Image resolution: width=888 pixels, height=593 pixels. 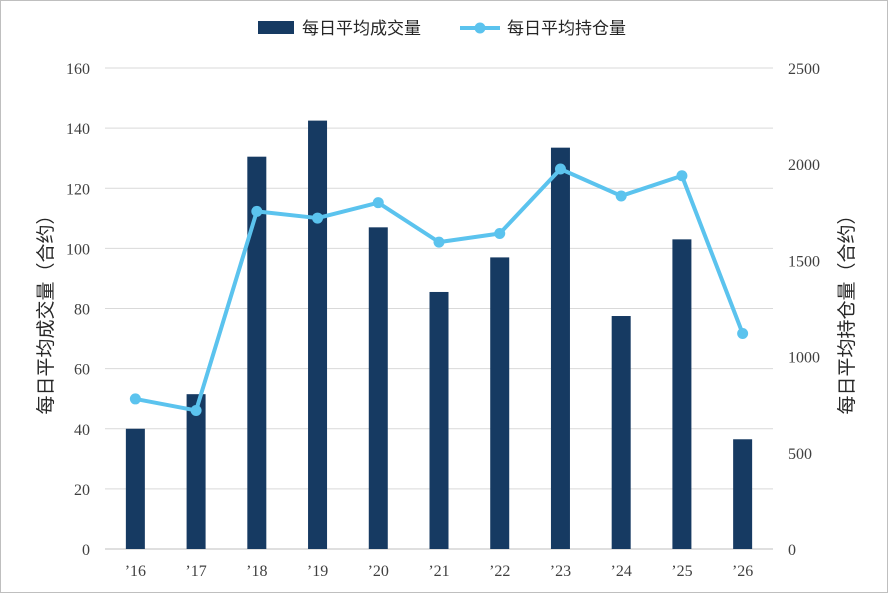 I want to click on right-tick-label: 2500, so click(x=804, y=69).